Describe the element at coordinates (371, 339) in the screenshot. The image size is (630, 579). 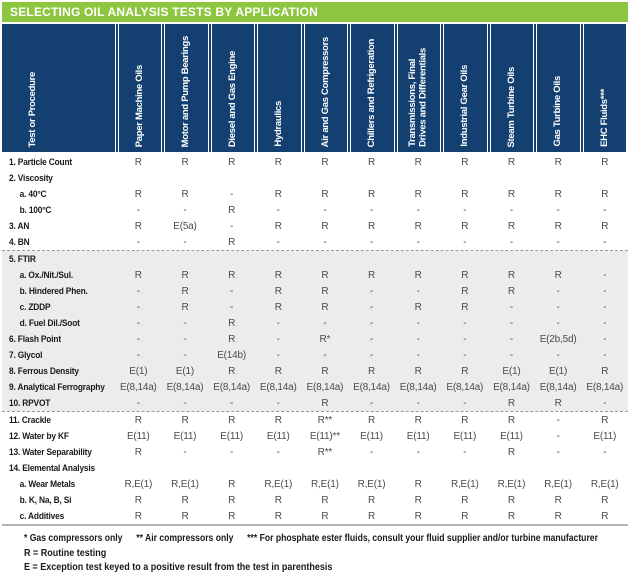
I see `row-cells: - - R - R* - - - - E(2b,5d) -` at that location.